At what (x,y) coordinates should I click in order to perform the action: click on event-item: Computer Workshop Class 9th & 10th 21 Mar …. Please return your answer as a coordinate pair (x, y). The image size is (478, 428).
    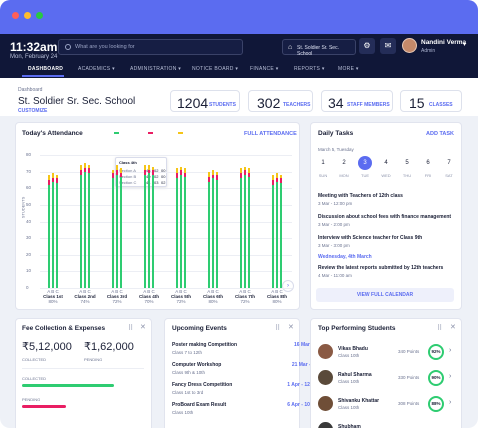
    Looking at the image, I should click on (249, 368).